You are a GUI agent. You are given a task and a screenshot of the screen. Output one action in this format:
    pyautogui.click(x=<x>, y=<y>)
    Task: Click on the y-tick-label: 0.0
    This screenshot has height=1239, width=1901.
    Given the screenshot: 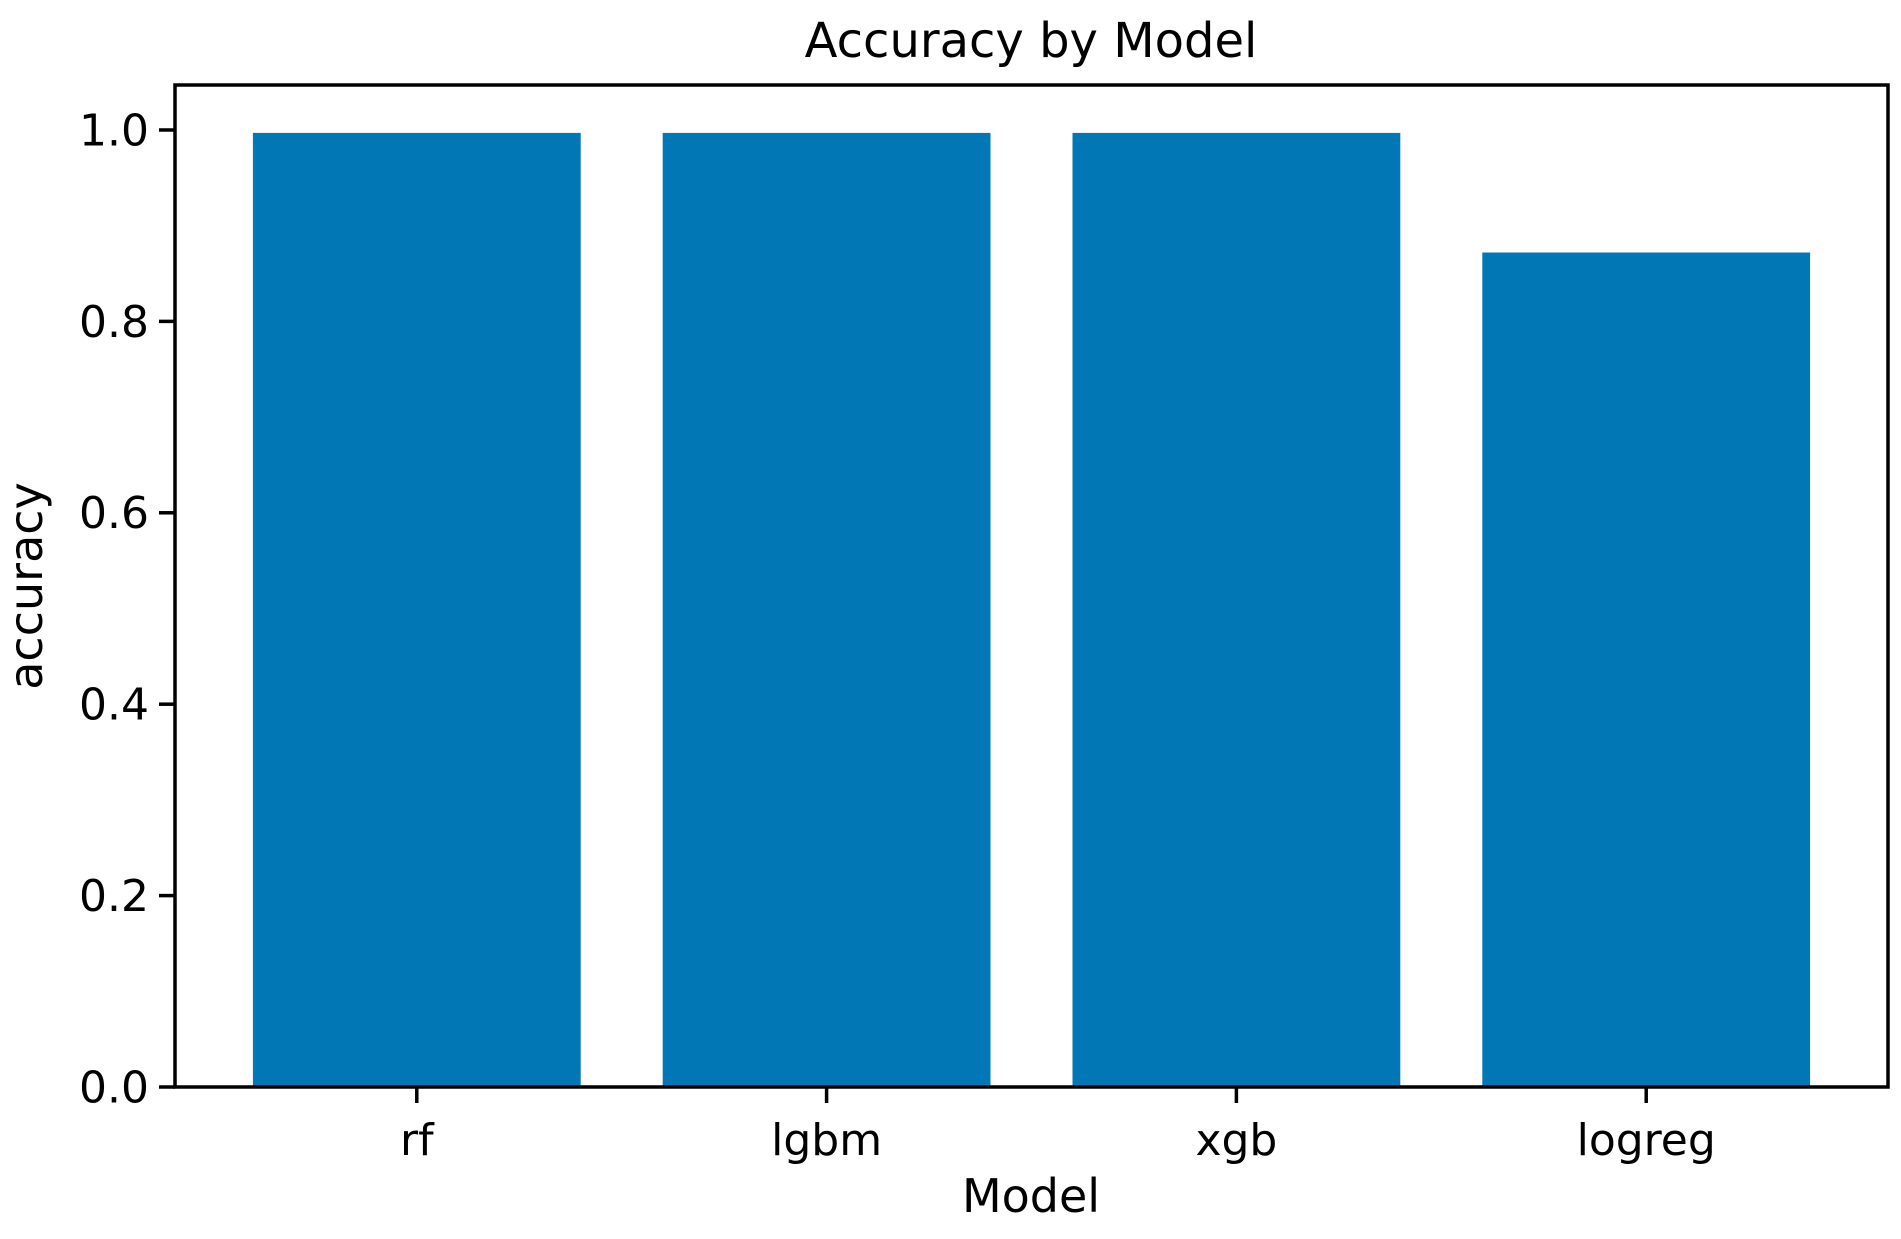 What is the action you would take?
    pyautogui.click(x=114, y=1087)
    